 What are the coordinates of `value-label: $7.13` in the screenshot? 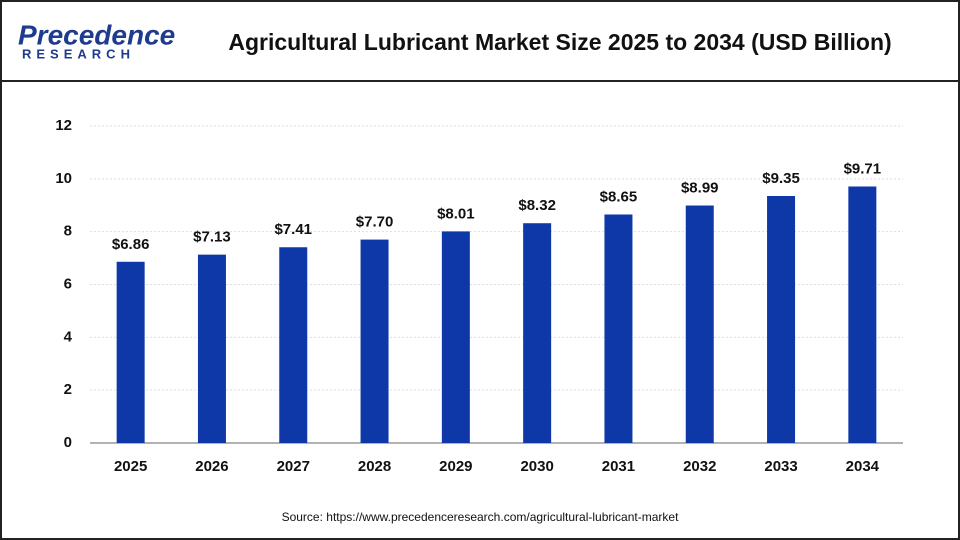 It's located at (212, 237).